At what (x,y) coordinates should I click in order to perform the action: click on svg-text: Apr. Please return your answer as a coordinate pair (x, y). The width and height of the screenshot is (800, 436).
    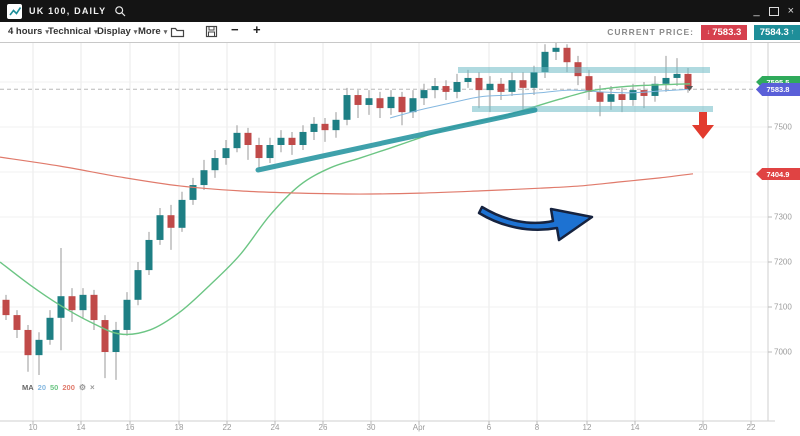
    Looking at the image, I should click on (419, 427).